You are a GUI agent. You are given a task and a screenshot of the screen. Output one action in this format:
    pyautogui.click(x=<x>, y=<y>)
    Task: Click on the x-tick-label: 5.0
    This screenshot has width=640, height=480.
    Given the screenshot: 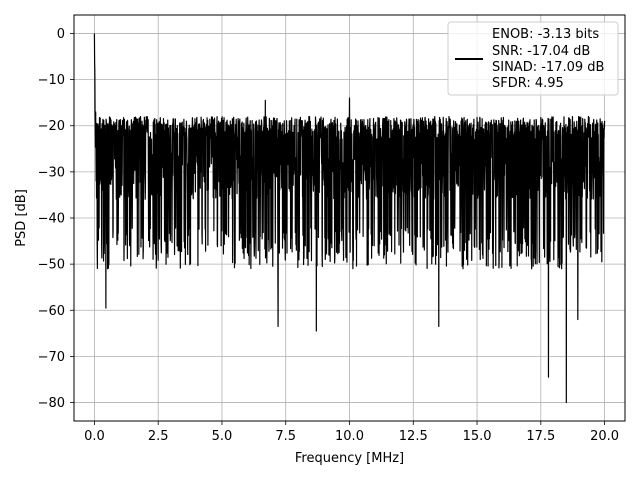 What is the action you would take?
    pyautogui.click(x=222, y=436)
    